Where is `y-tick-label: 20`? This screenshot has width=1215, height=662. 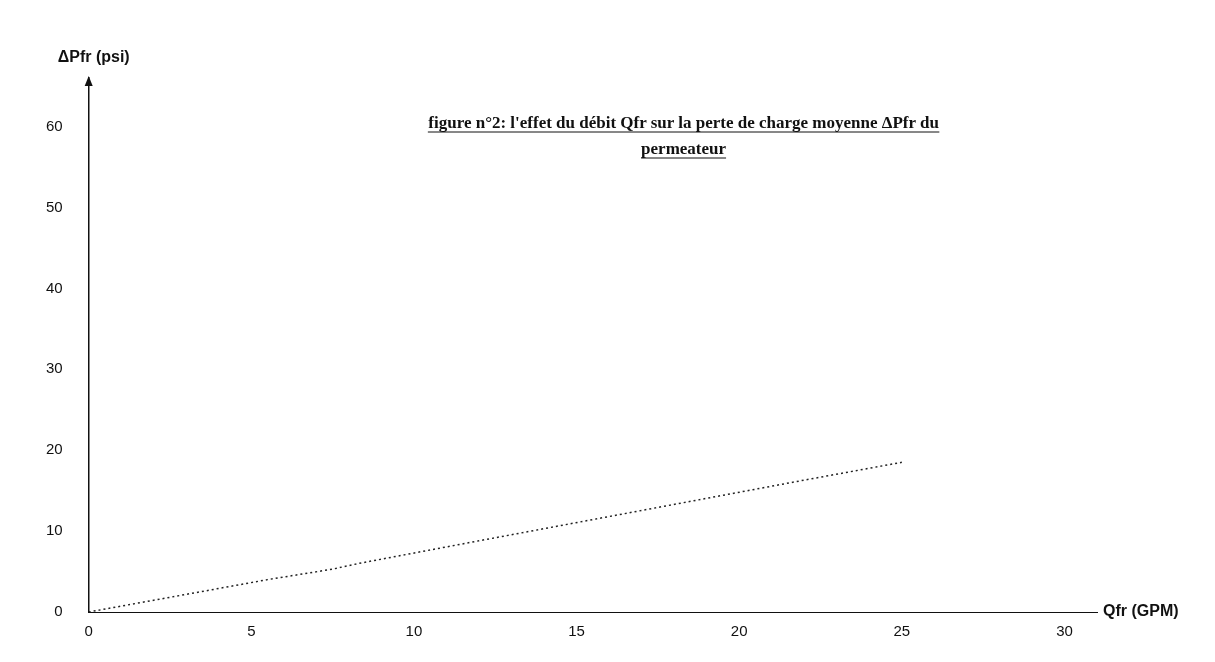
y-tick-label: 20 is located at coordinates (54, 449).